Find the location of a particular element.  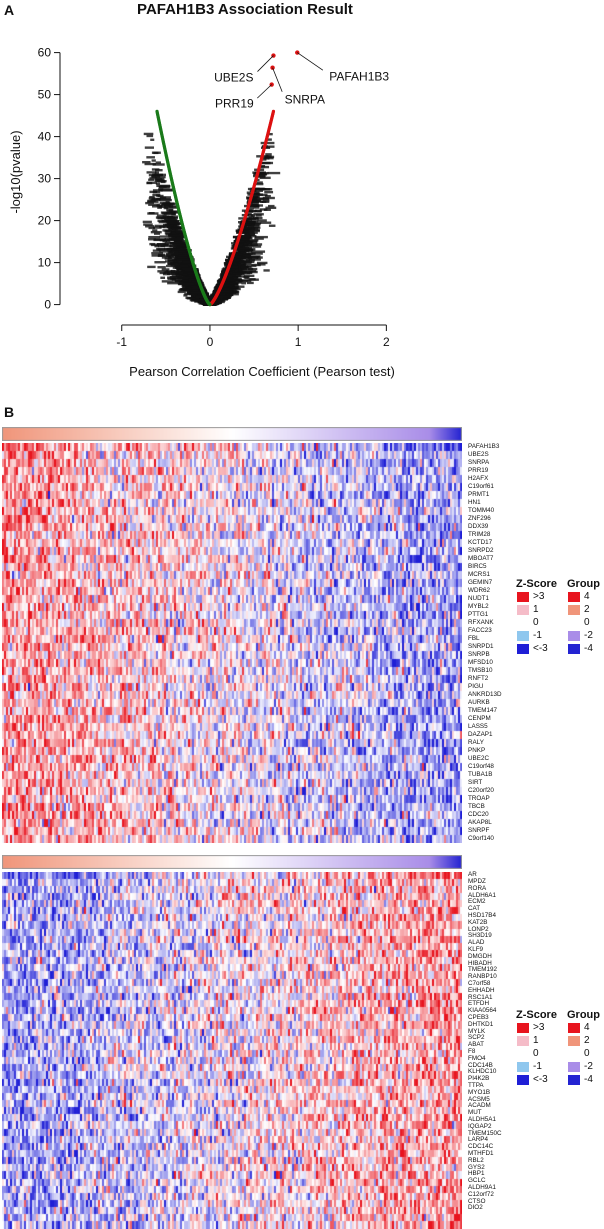

gene-label: PRR19 is located at coordinates (478, 470).